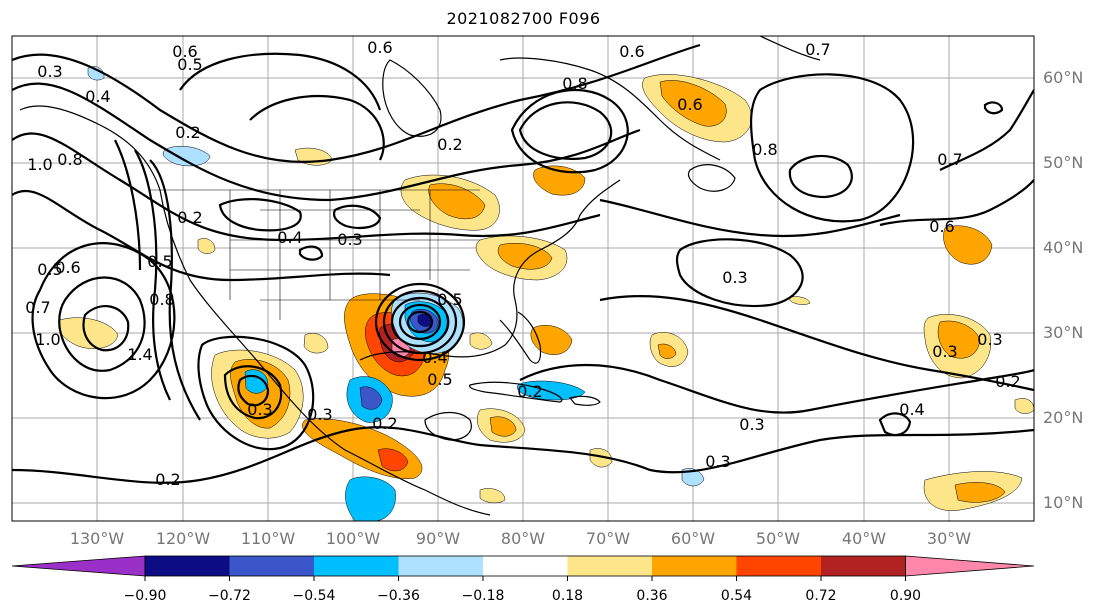 The height and width of the screenshot is (615, 1105). Describe the element at coordinates (370, 498) in the screenshot. I see `negative-south-bot` at that location.